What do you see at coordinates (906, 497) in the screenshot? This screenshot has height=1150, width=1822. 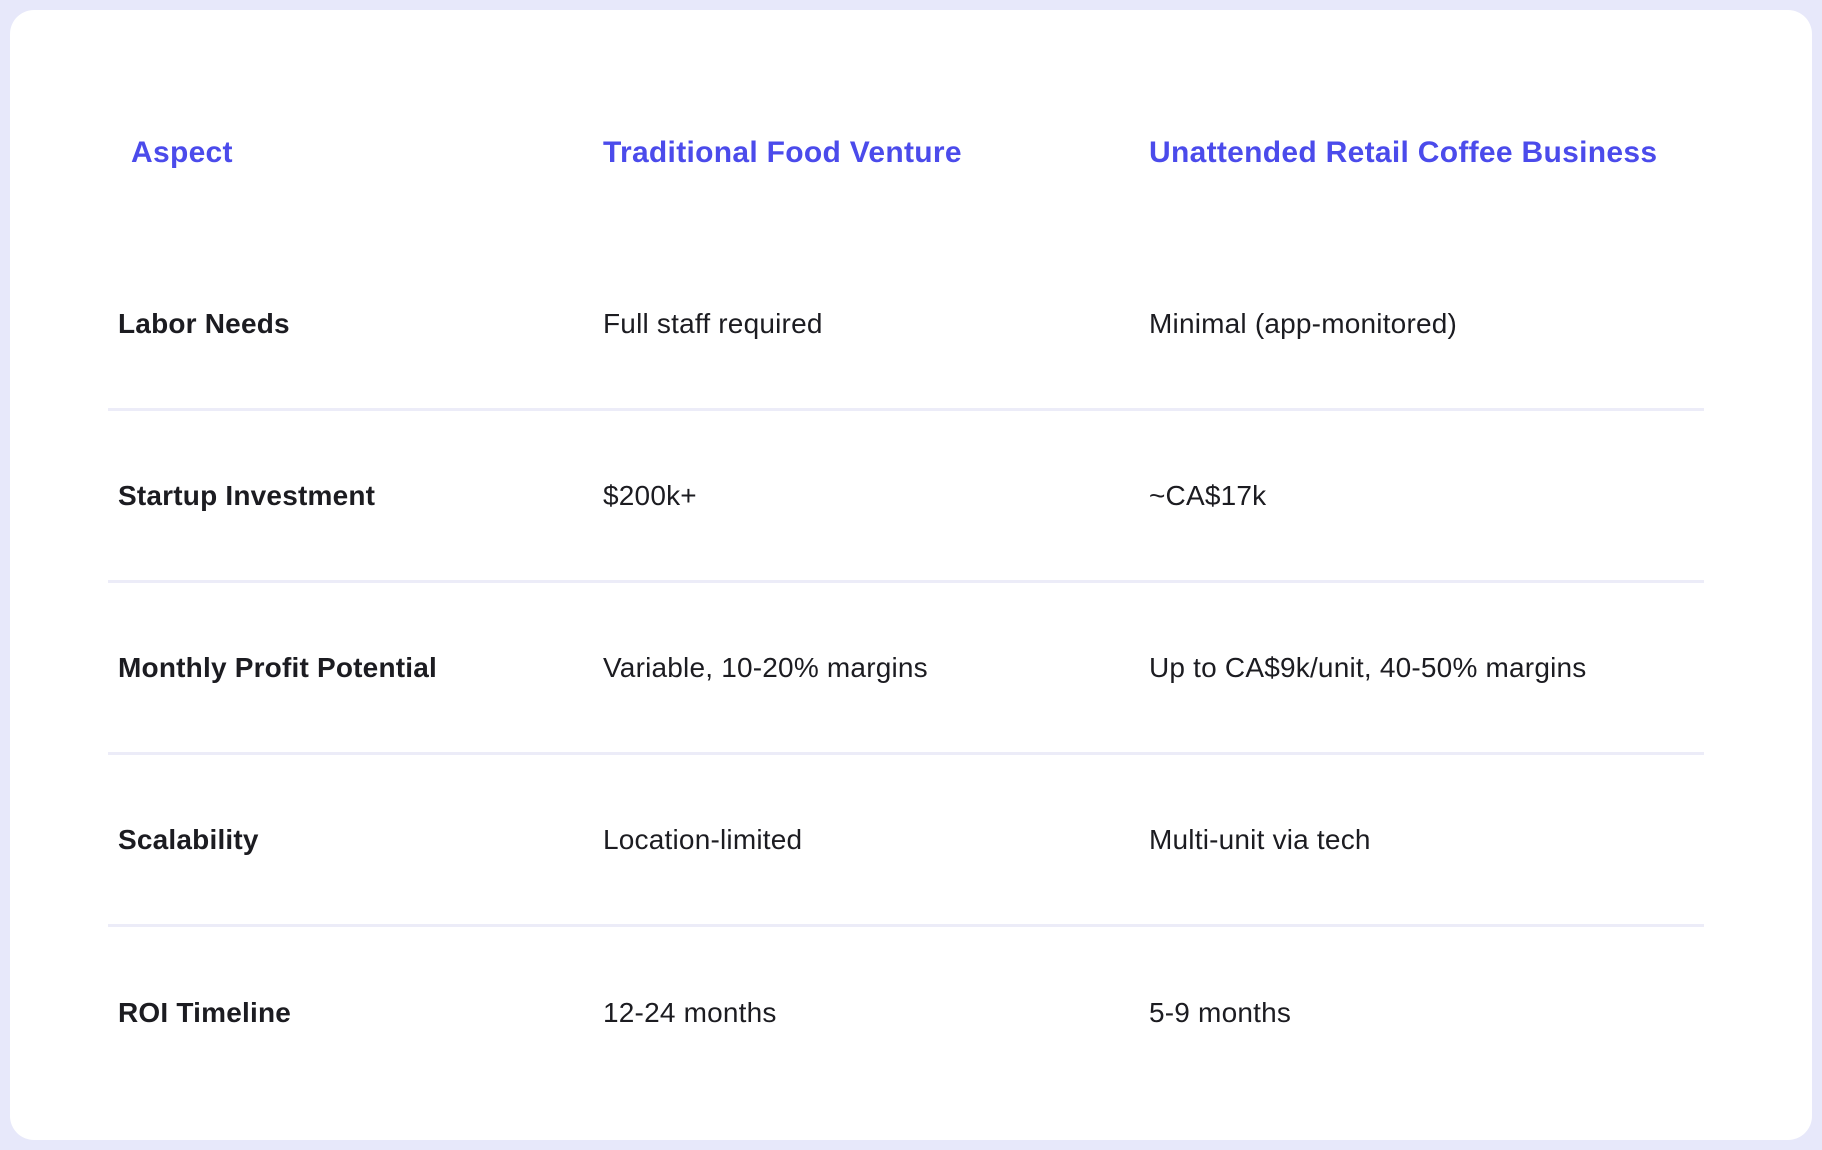 I see `table-row-startup-investment: Startup Investment $200k+ ~CA$17k` at bounding box center [906, 497].